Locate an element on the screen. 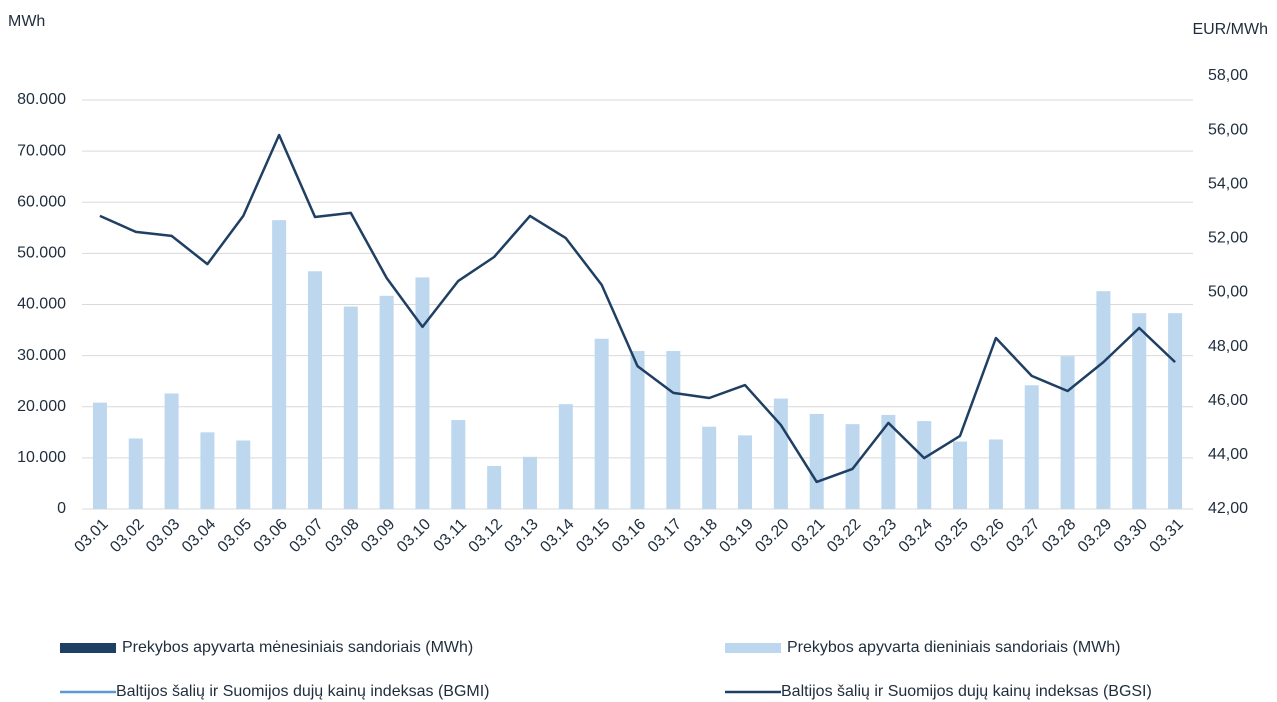 This screenshot has height=702, width=1277. y2-axis-label: EUR/MWh is located at coordinates (1230, 29).